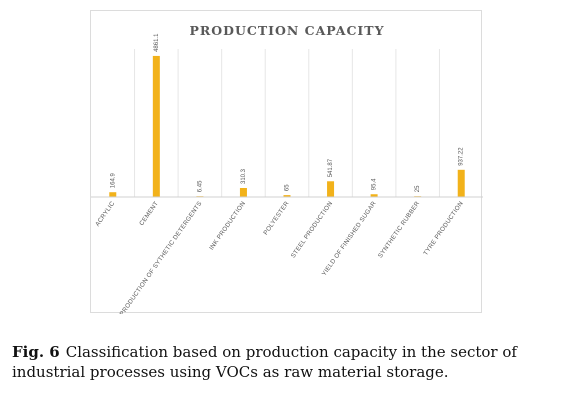  Describe the element at coordinates (462, 156) in the screenshot. I see `data-label: 937.22` at that location.